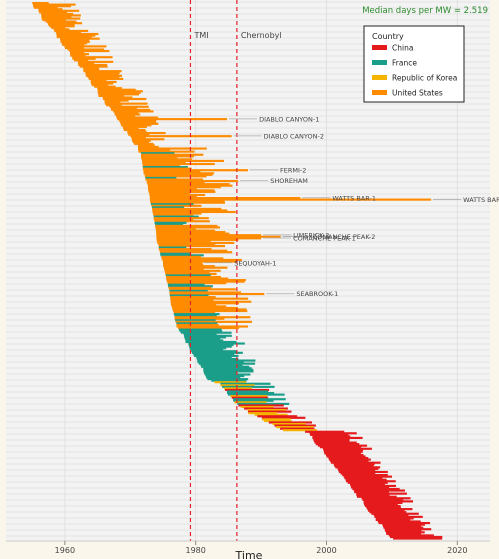 This screenshot has height=559, width=499. What do you see at coordinates (388, 36) in the screenshot?
I see `legend-title: Country` at bounding box center [388, 36].